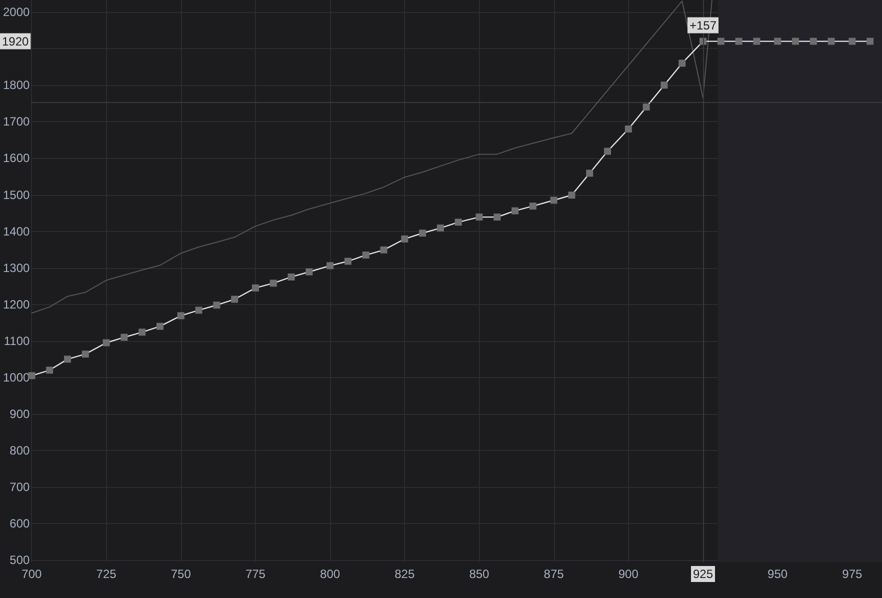 The width and height of the screenshot is (882, 598). I want to click on y-tick-label: 800, so click(20, 451).